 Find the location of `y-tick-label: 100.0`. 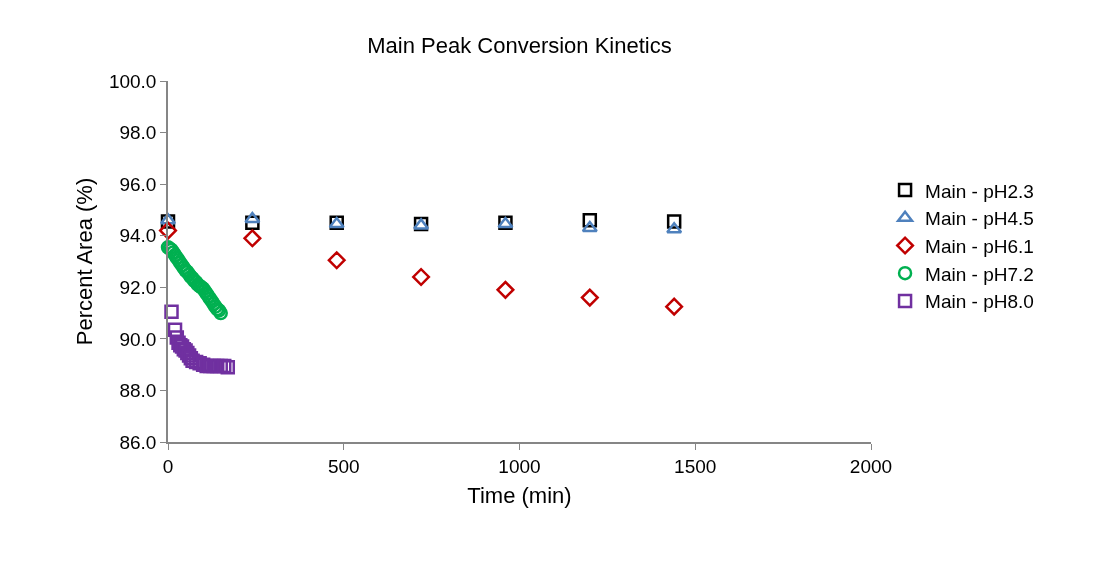

y-tick-label: 100.0 is located at coordinates (132, 81).